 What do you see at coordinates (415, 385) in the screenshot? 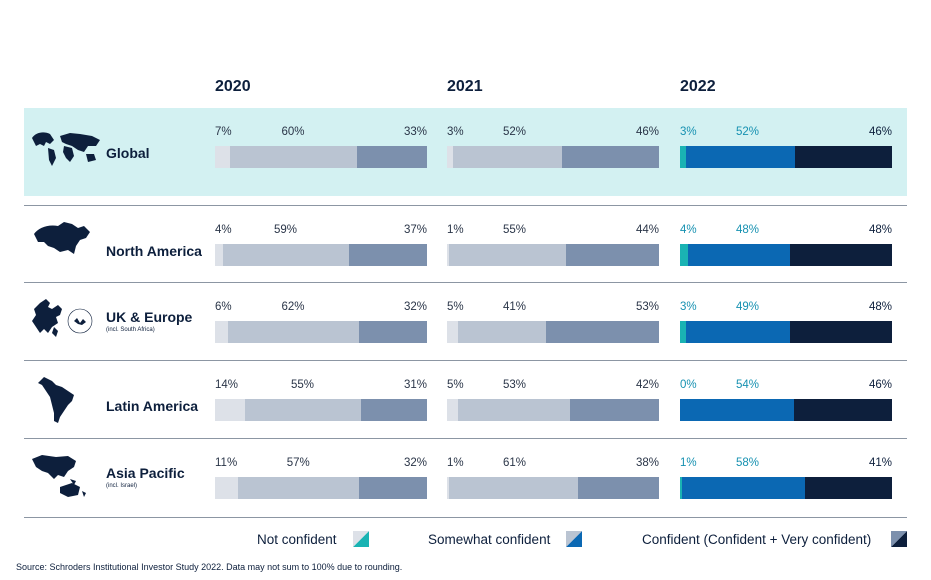
I see `label-confident: 31%` at bounding box center [415, 385].